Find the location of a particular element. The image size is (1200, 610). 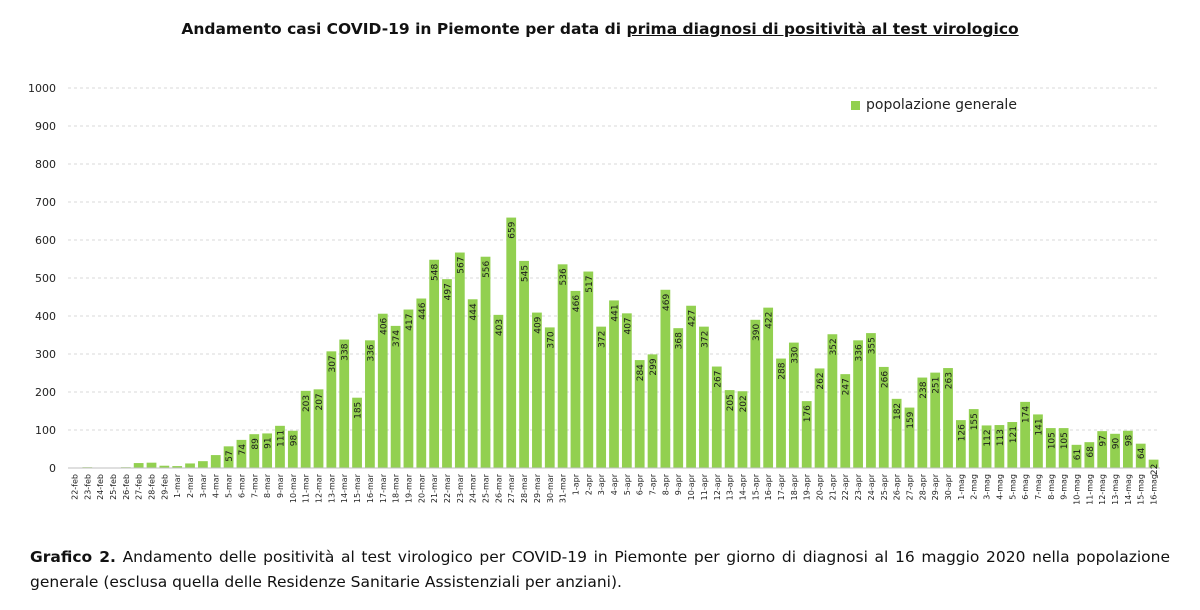

x-tick-label: 12-mag is located at coordinates (1102, 489).